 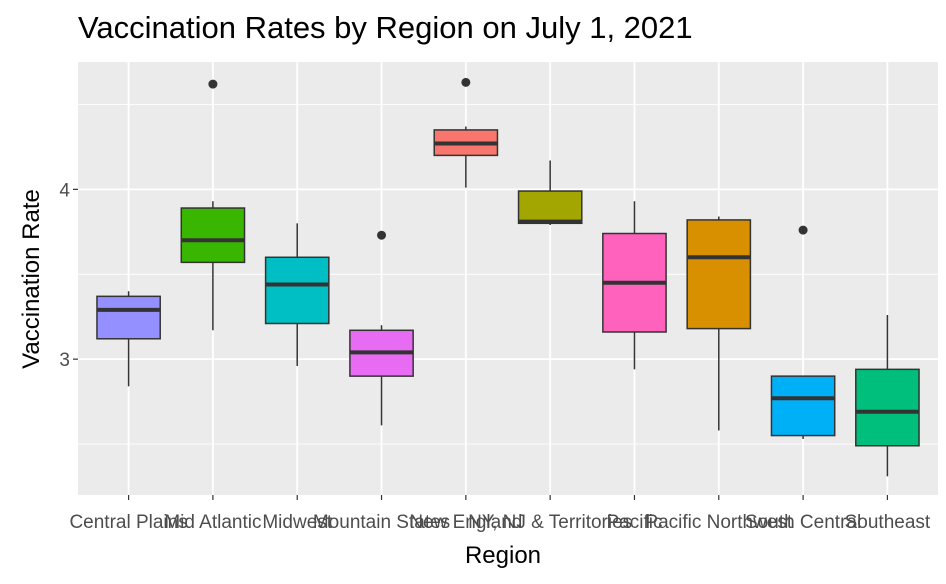 What do you see at coordinates (297, 522) in the screenshot?
I see `x-tick-label: Midwest` at bounding box center [297, 522].